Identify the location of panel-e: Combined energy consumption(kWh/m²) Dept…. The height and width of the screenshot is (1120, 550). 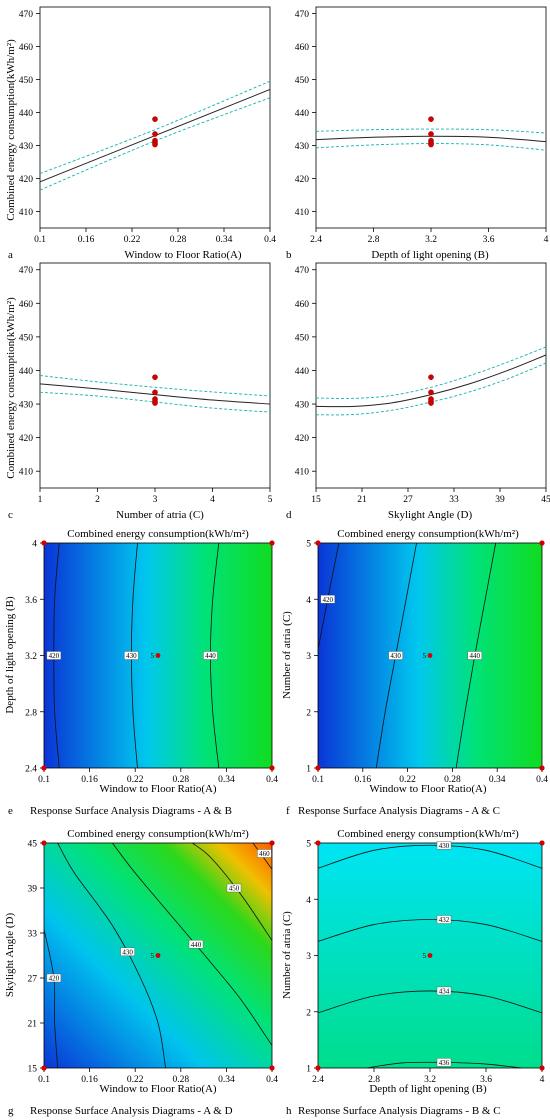
(126, 672).